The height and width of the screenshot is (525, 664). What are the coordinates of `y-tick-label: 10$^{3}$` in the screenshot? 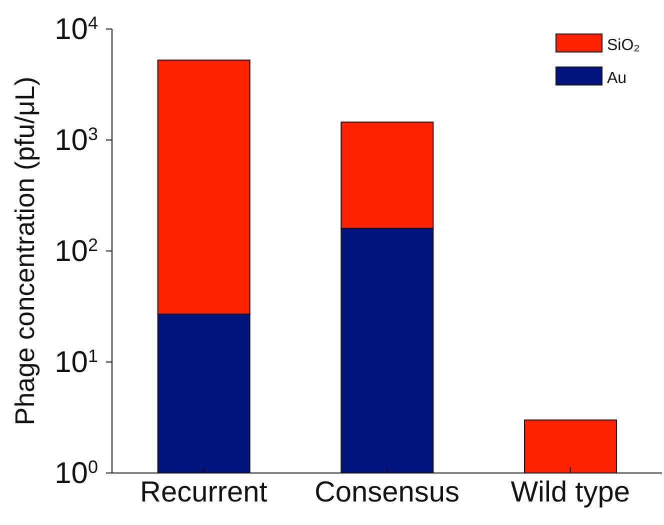 It's located at (76, 140).